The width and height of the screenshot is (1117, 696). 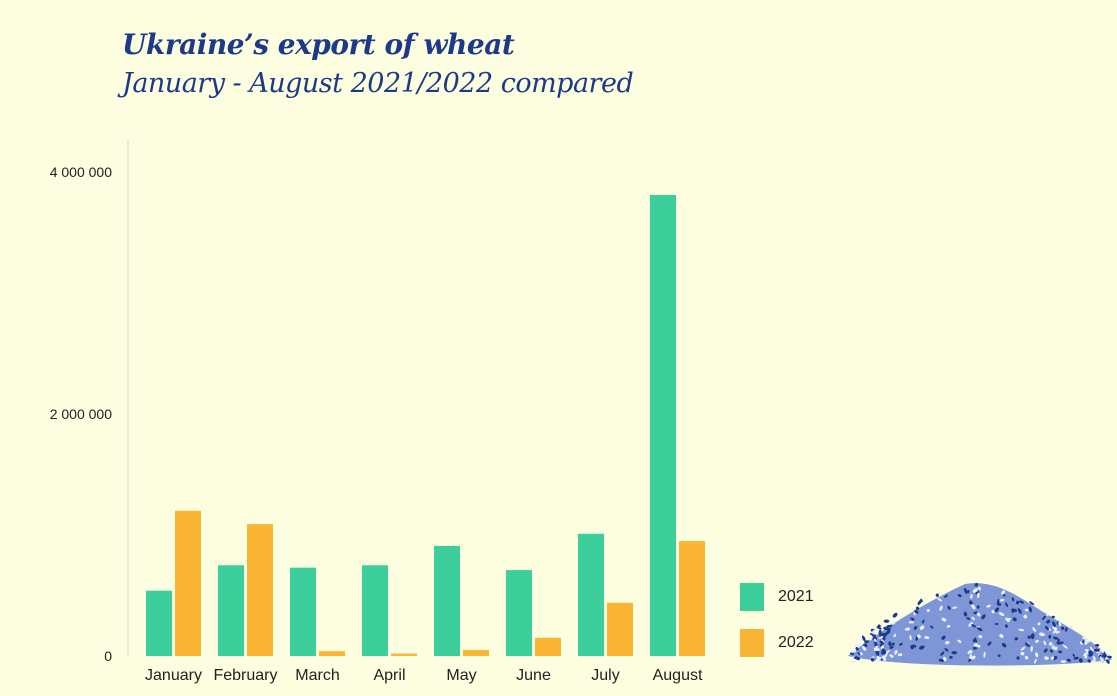 What do you see at coordinates (245, 675) in the screenshot?
I see `x-tick-label: February` at bounding box center [245, 675].